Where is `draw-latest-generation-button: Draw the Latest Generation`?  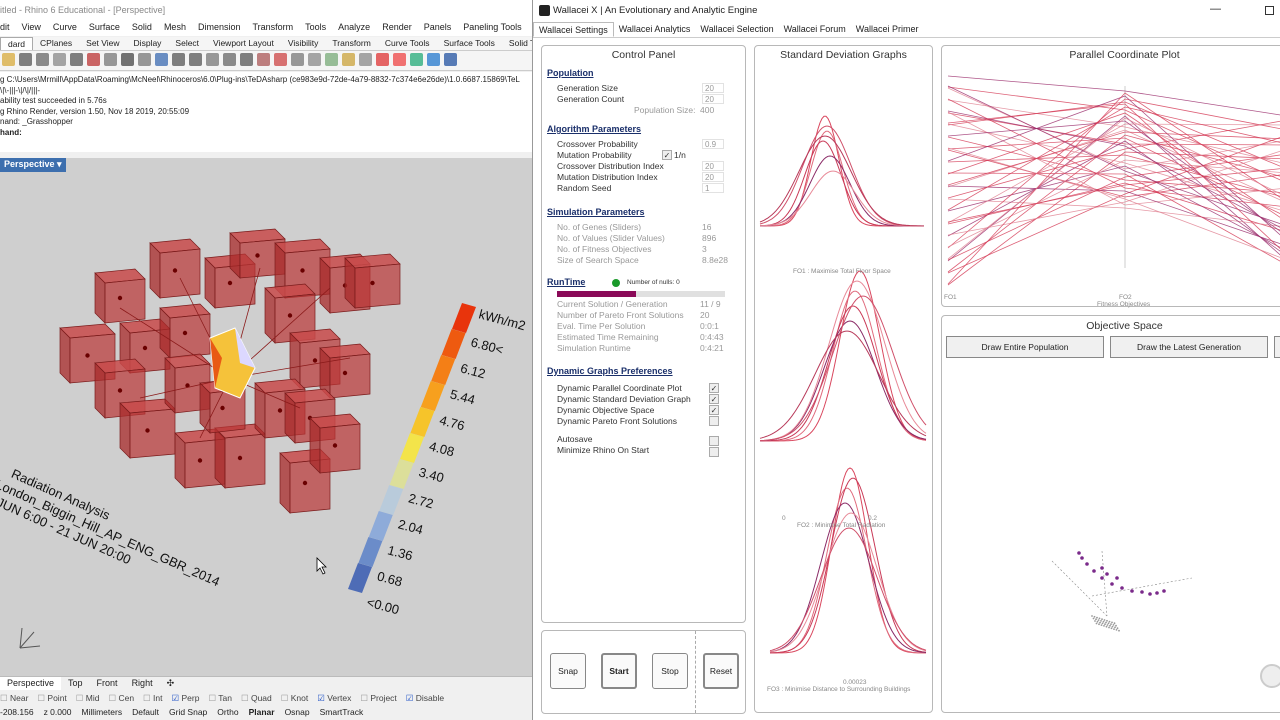
draw-latest-generation-button: Draw the Latest Generation is located at coordinates (1189, 347).